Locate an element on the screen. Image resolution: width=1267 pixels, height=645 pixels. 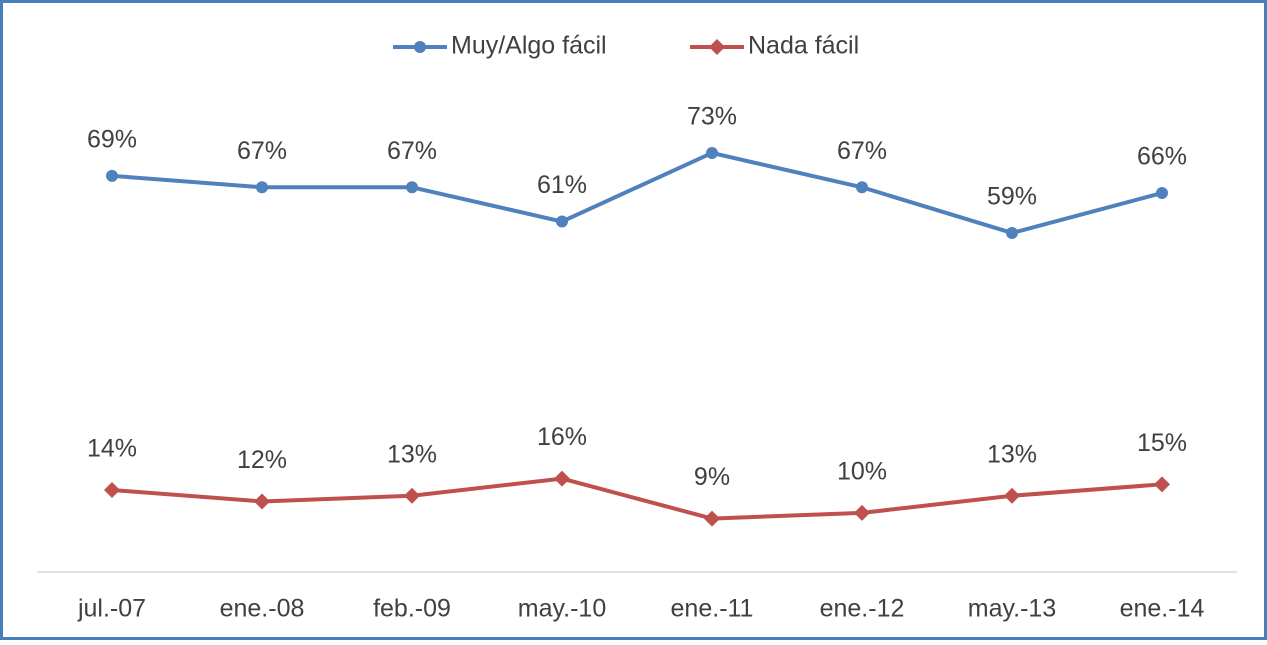
data-label: 16% is located at coordinates (562, 437).